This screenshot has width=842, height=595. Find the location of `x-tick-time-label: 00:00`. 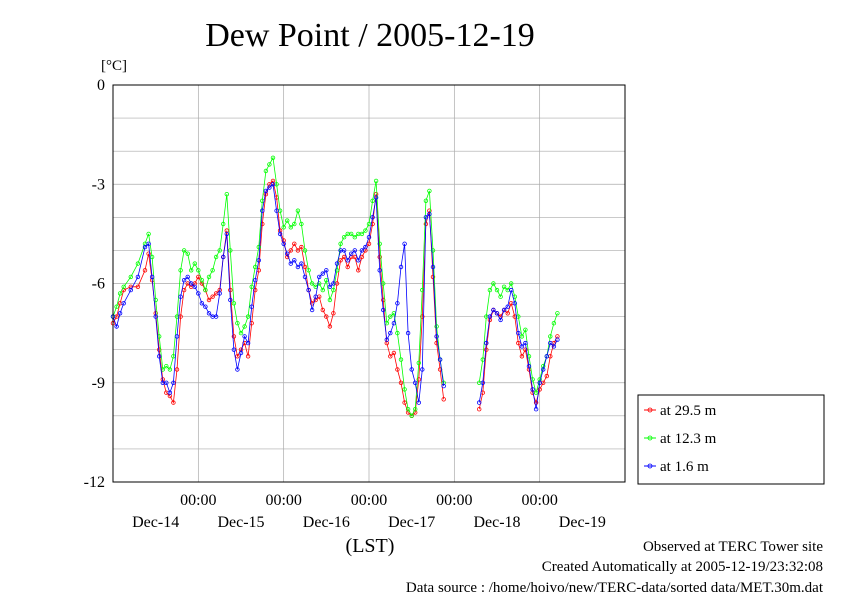

x-tick-time-label: 00:00 is located at coordinates (454, 500).